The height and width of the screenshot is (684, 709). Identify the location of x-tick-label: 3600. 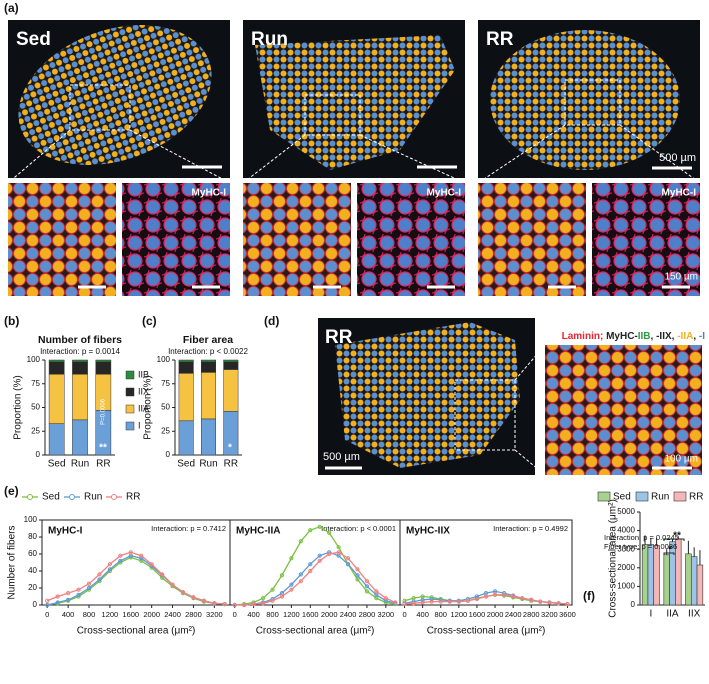
(567, 614).